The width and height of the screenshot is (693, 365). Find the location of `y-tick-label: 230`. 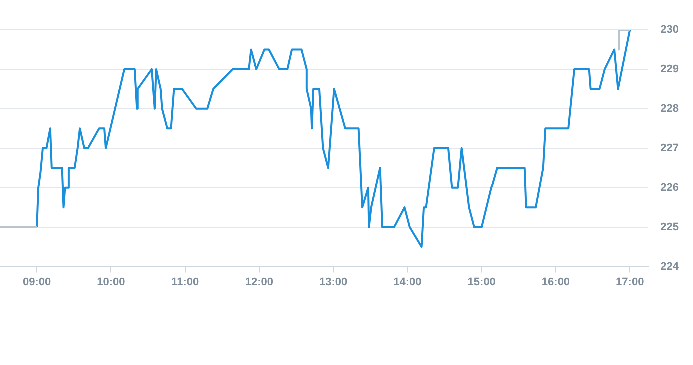

y-tick-label: 230 is located at coordinates (670, 30).